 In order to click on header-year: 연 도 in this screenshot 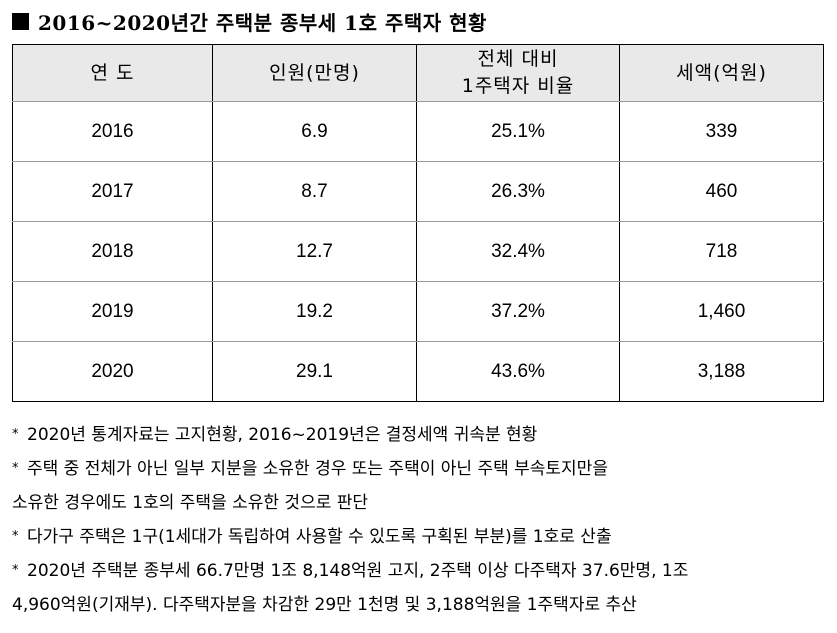, I will do `click(112, 73)`.